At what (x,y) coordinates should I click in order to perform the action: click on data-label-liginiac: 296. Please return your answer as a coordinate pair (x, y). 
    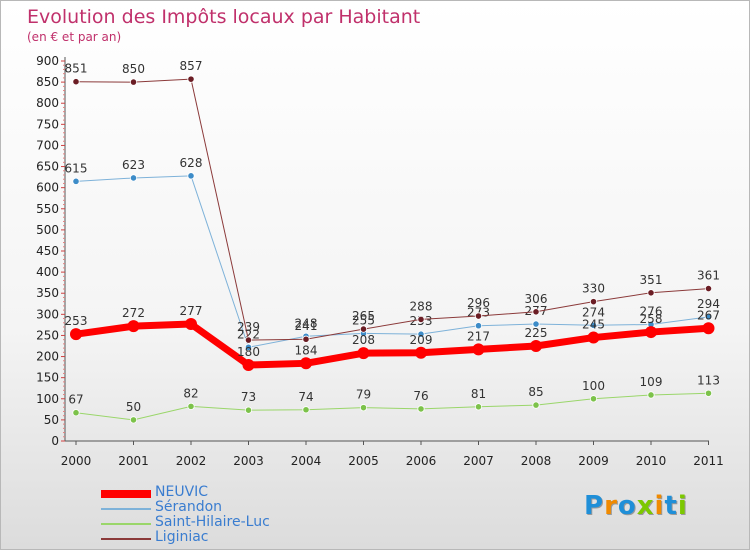
    Looking at the image, I should click on (478, 303).